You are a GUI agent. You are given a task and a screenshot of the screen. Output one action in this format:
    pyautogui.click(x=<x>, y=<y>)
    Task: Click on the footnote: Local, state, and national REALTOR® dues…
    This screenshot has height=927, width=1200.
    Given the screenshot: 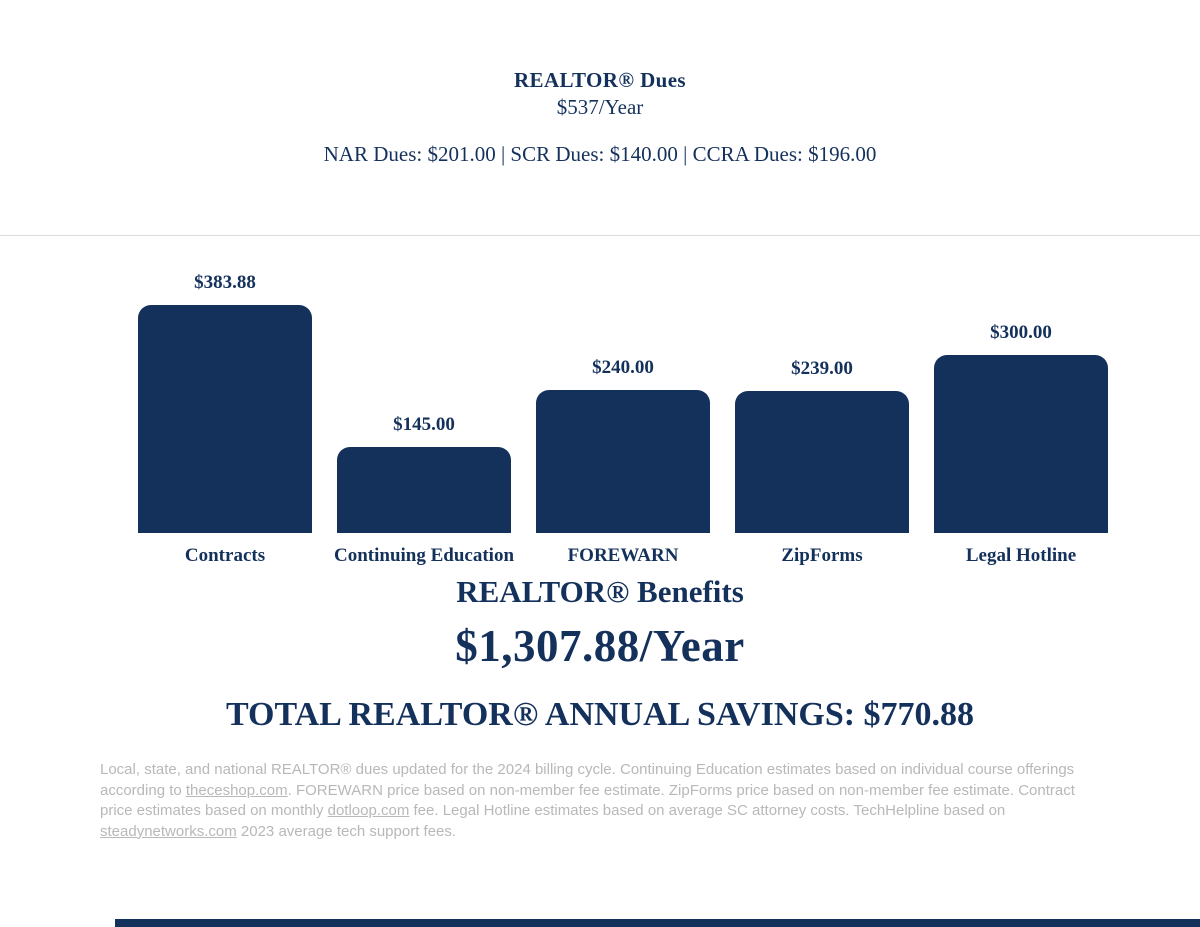 What is the action you would take?
    pyautogui.click(x=604, y=801)
    